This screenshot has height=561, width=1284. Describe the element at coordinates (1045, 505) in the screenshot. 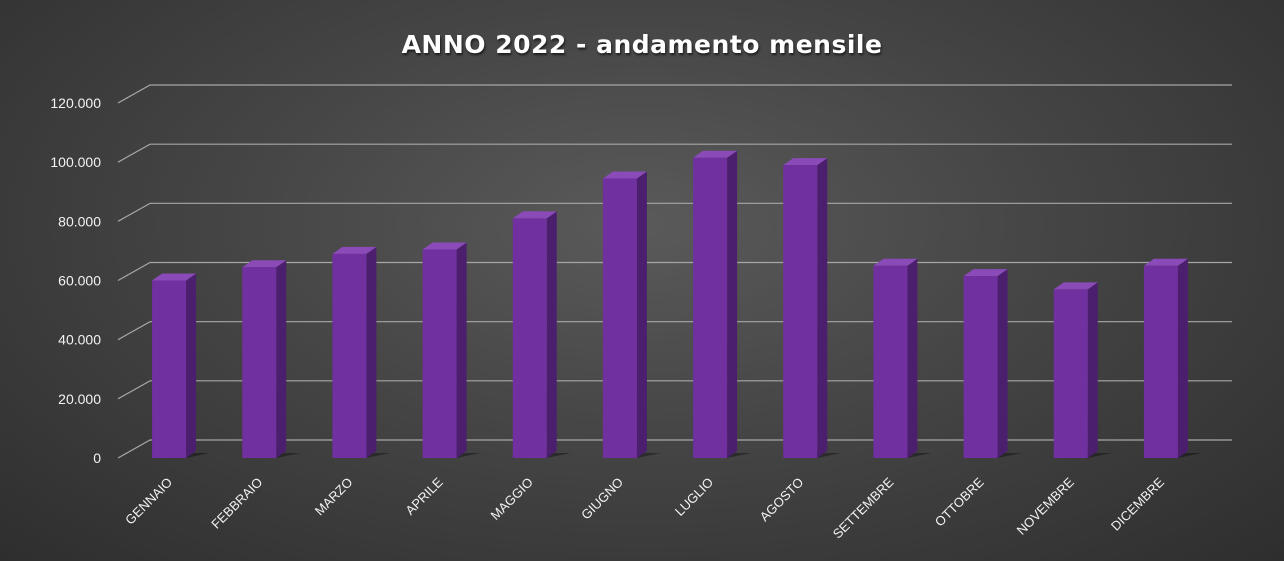

I see `x-tick-label: NOVEMBRE` at that location.